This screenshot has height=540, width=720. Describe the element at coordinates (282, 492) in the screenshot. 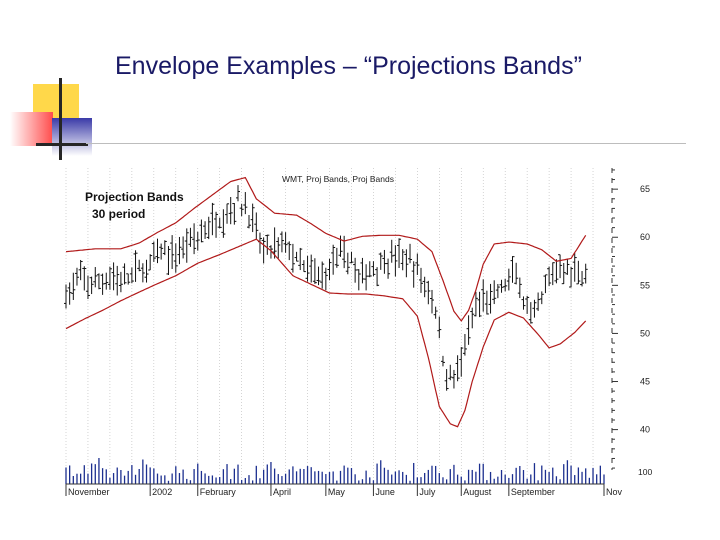

I see `month-label: April` at that location.